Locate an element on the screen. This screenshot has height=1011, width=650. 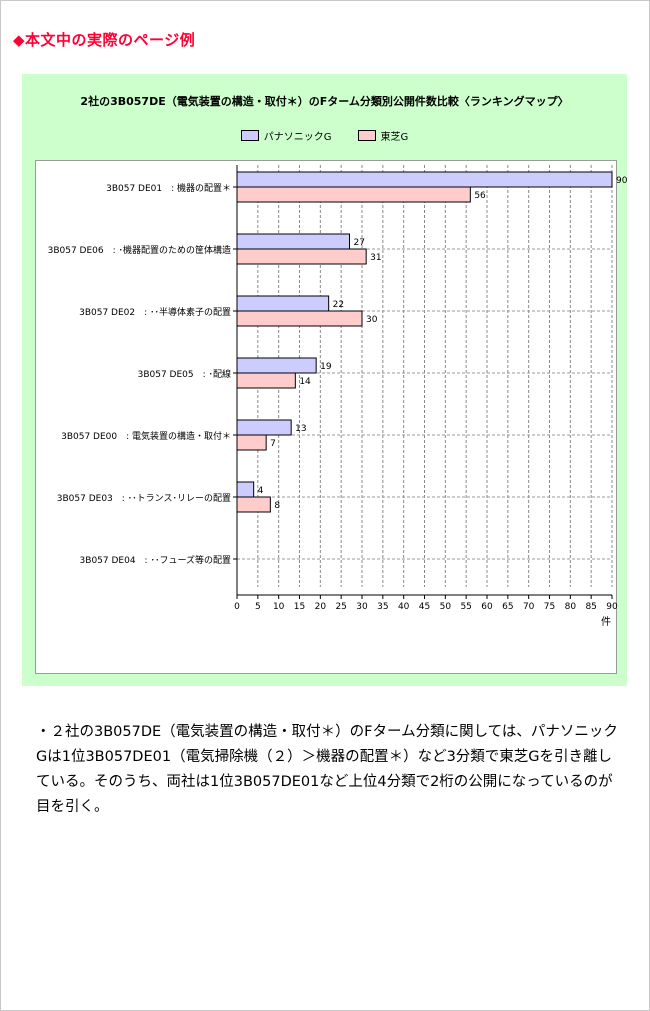
data-label-panasonic: 22 is located at coordinates (338, 305).